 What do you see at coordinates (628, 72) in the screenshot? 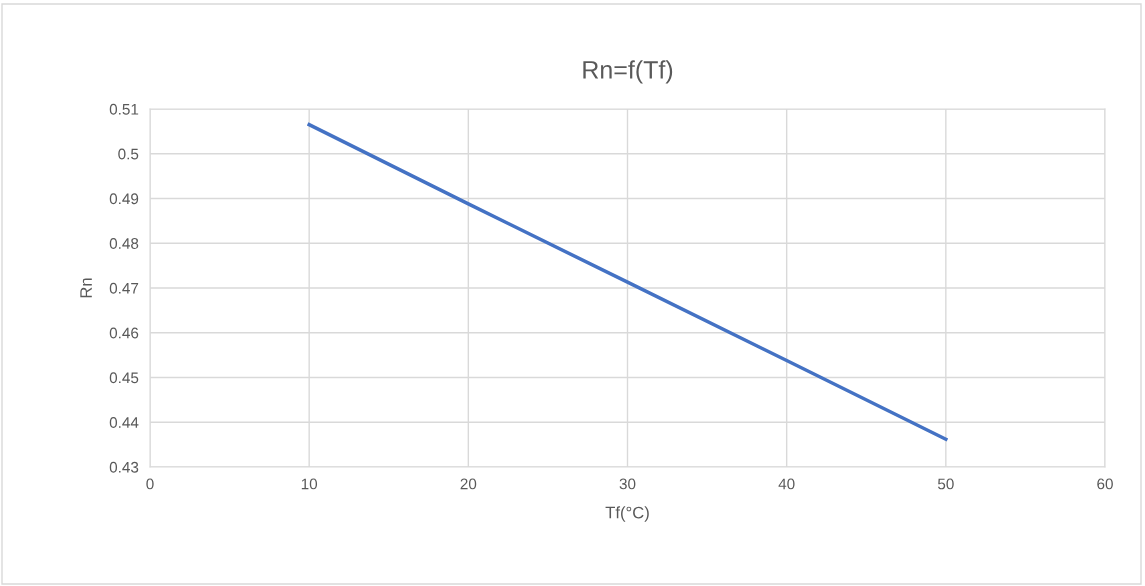
I see `chart-title: Rn=f(Tf)` at bounding box center [628, 72].